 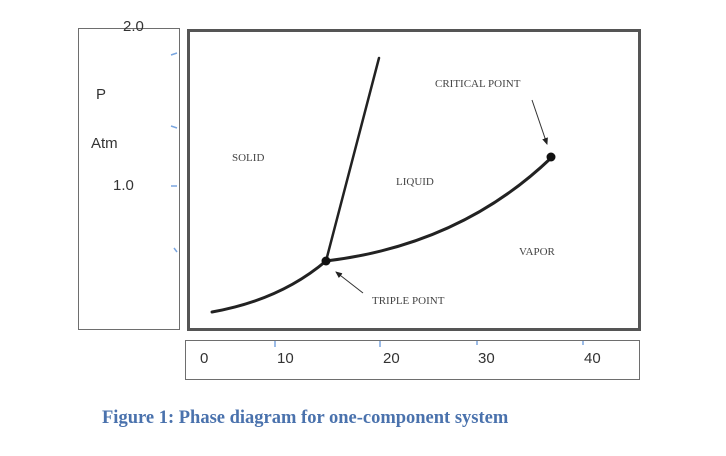 What do you see at coordinates (101, 94) in the screenshot?
I see `y-axis-label-p: P` at bounding box center [101, 94].